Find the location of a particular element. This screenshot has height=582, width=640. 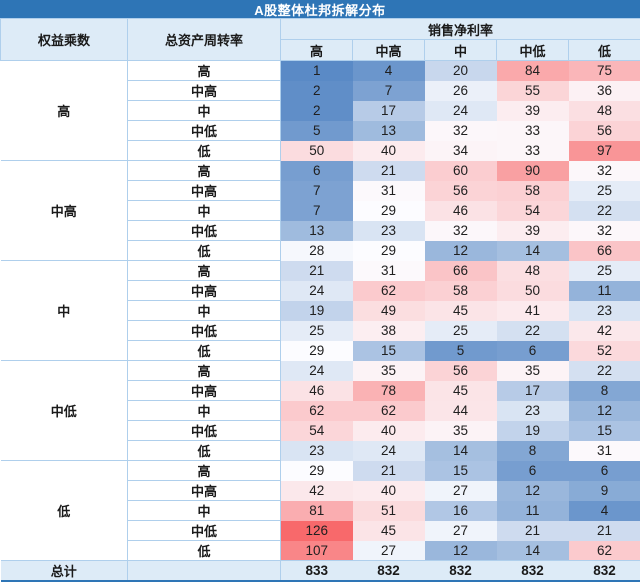

equity-multiplier-group-label: 低 is located at coordinates (64, 511).